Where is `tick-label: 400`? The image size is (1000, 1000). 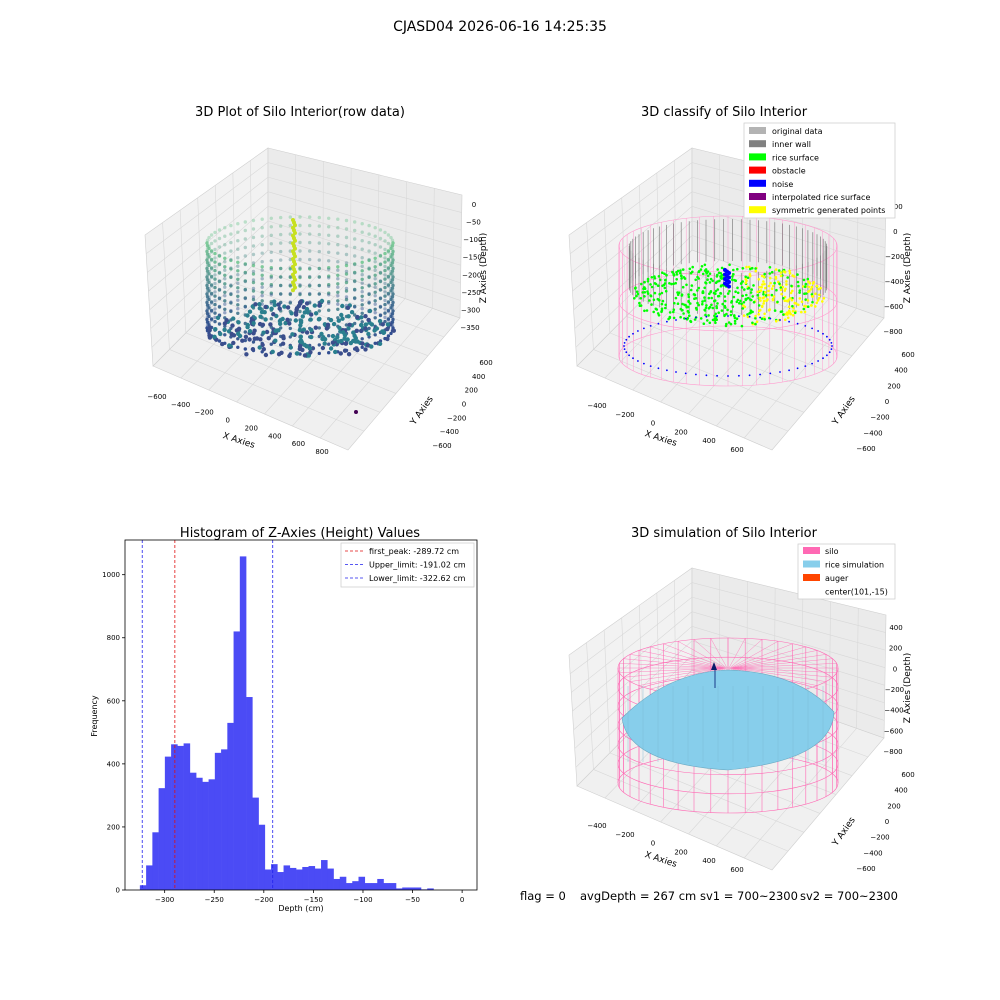 tick-label: 400 is located at coordinates (900, 371).